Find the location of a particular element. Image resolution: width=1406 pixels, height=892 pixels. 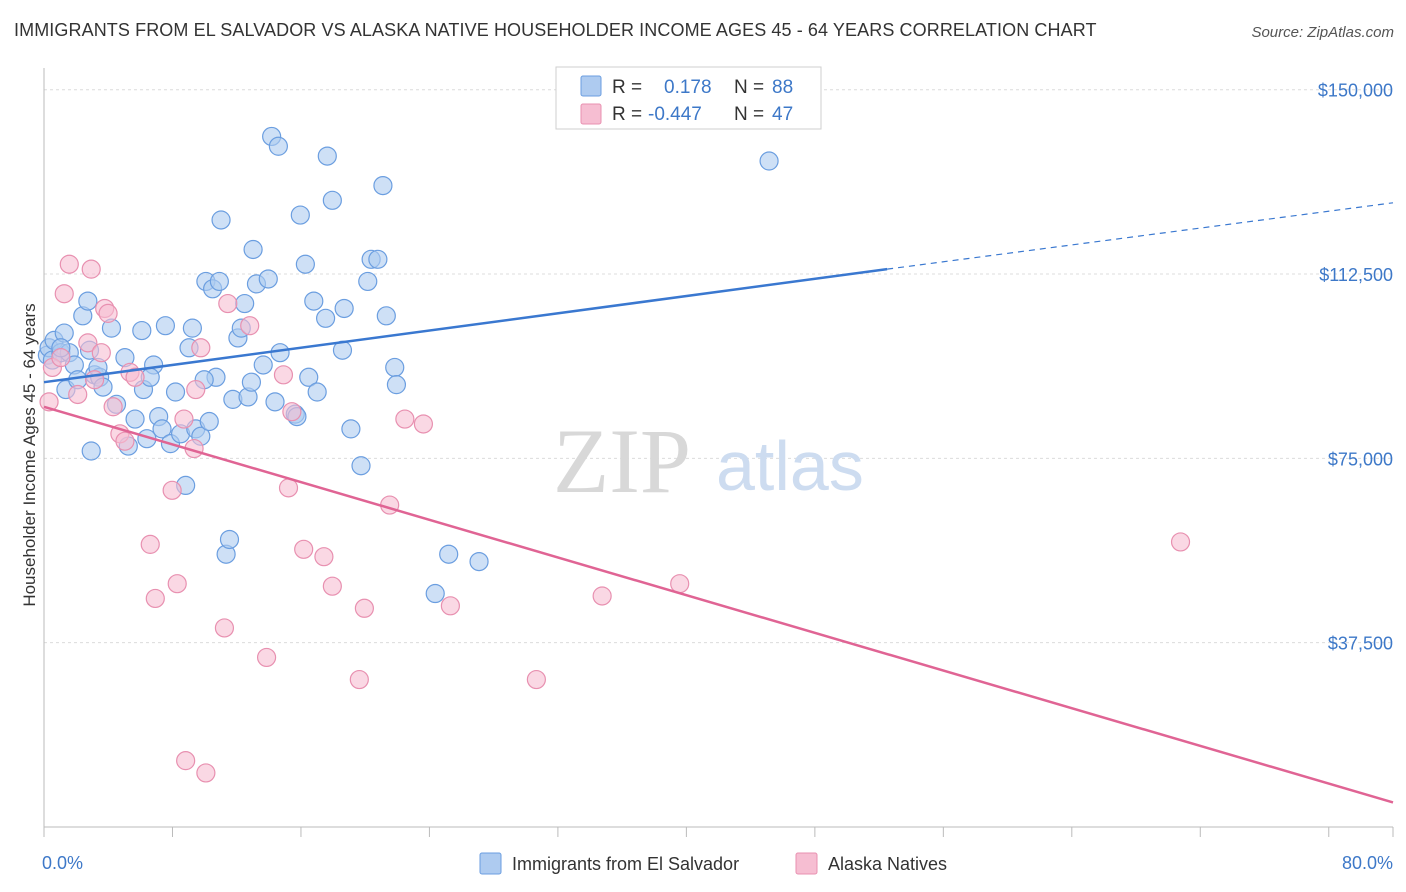

stats-r-value-pink: -0.447 is located at coordinates (675, 114).